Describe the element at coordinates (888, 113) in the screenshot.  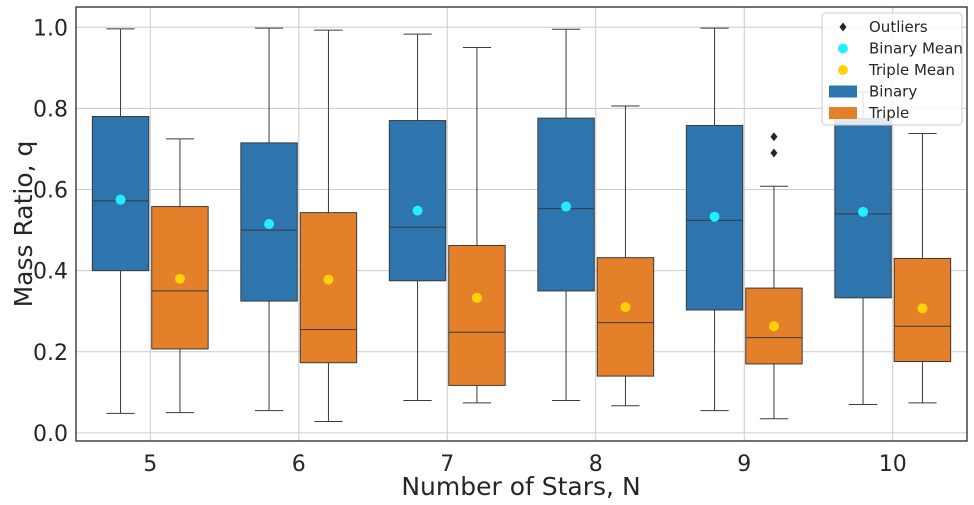
I see `legend-label: Triple` at that location.